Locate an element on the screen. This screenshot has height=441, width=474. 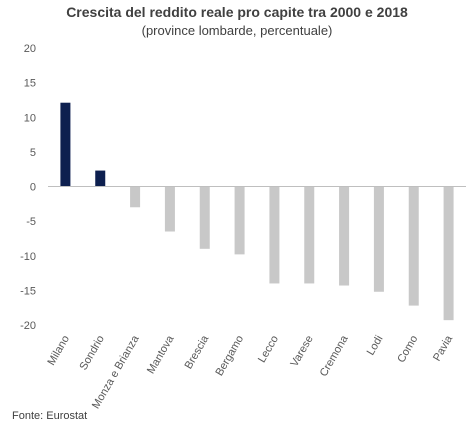
x-tick-label: Varese is located at coordinates (301, 351).